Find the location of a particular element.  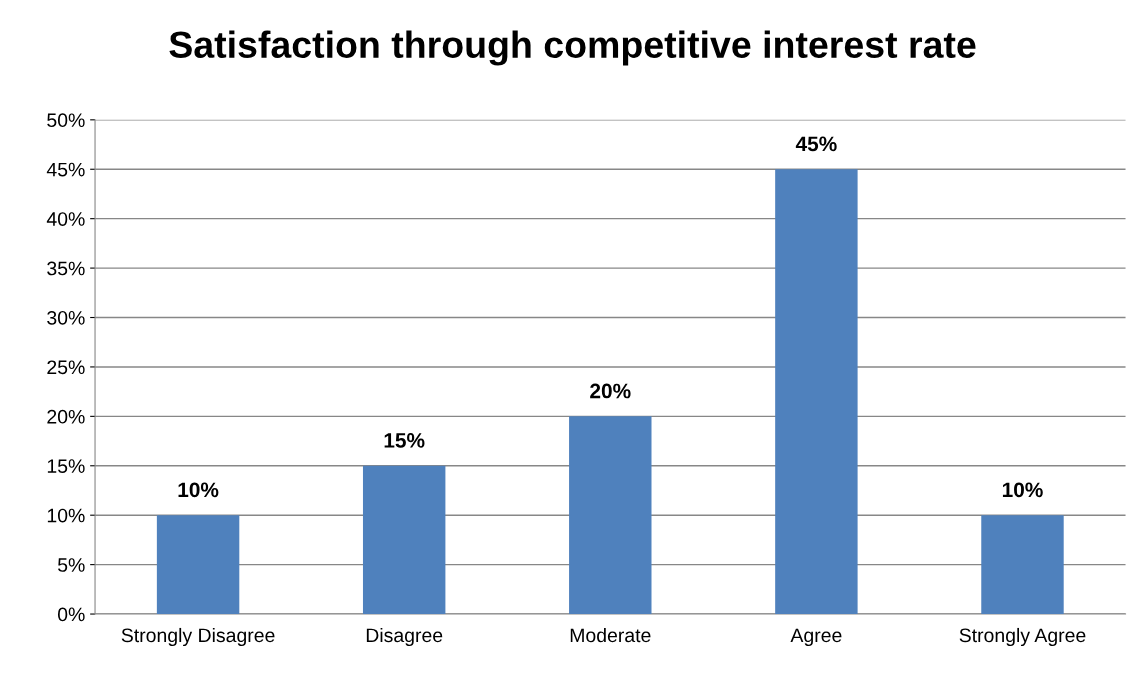

y-tick-label: 30% is located at coordinates (66, 317).